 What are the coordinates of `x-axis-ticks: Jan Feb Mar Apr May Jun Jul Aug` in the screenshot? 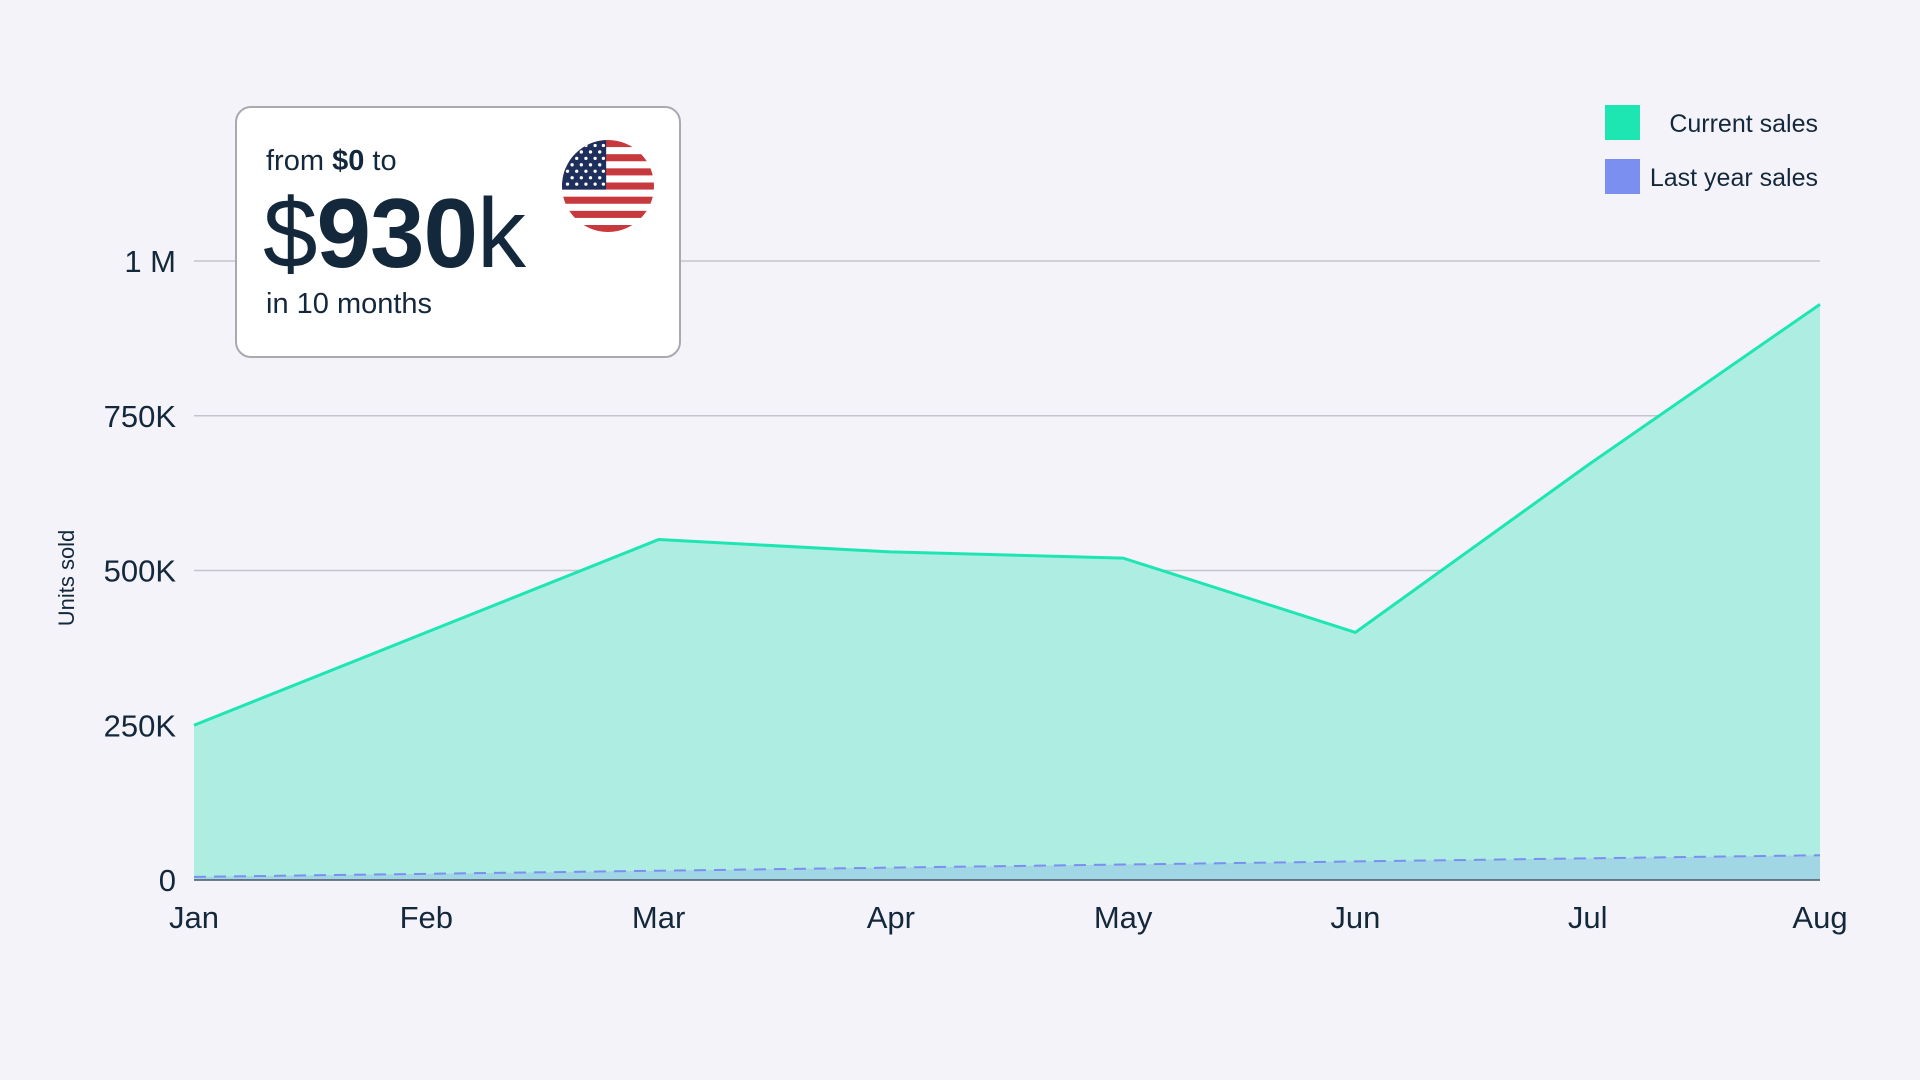 It's located at (1008, 917).